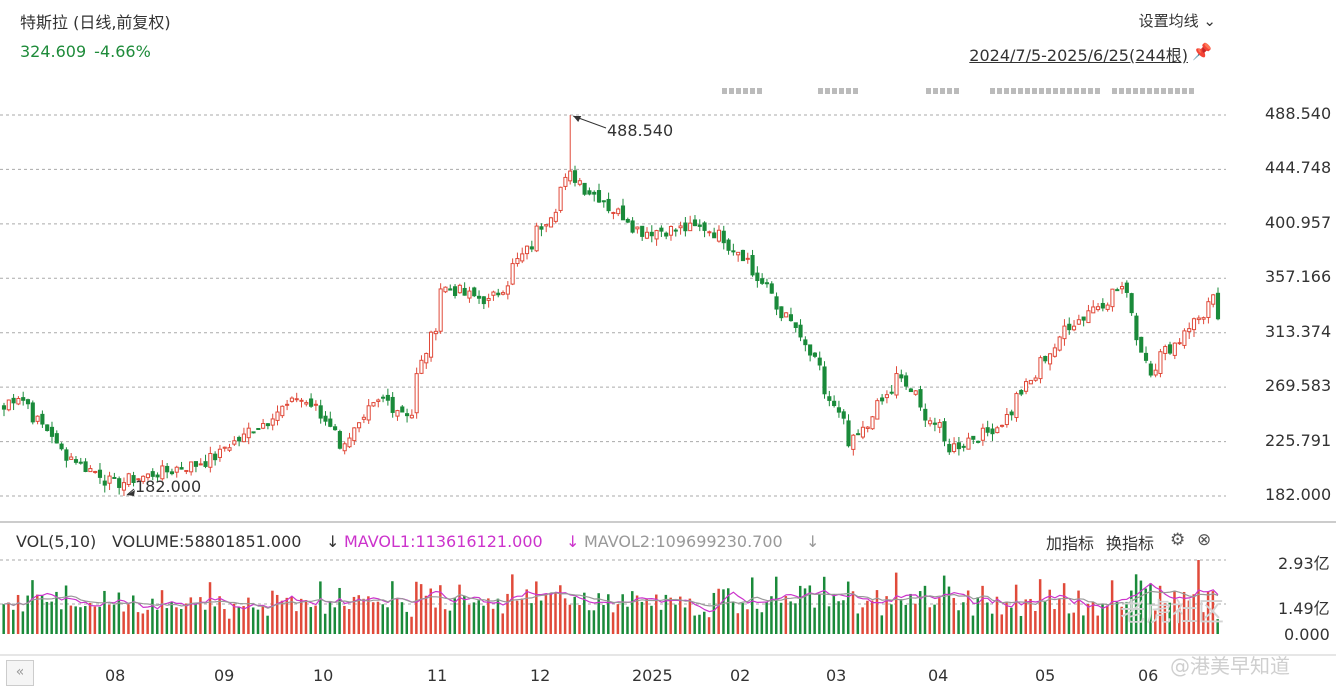  What do you see at coordinates (1298, 113) in the screenshot?
I see `y-tick-label: 488.540` at bounding box center [1298, 113].